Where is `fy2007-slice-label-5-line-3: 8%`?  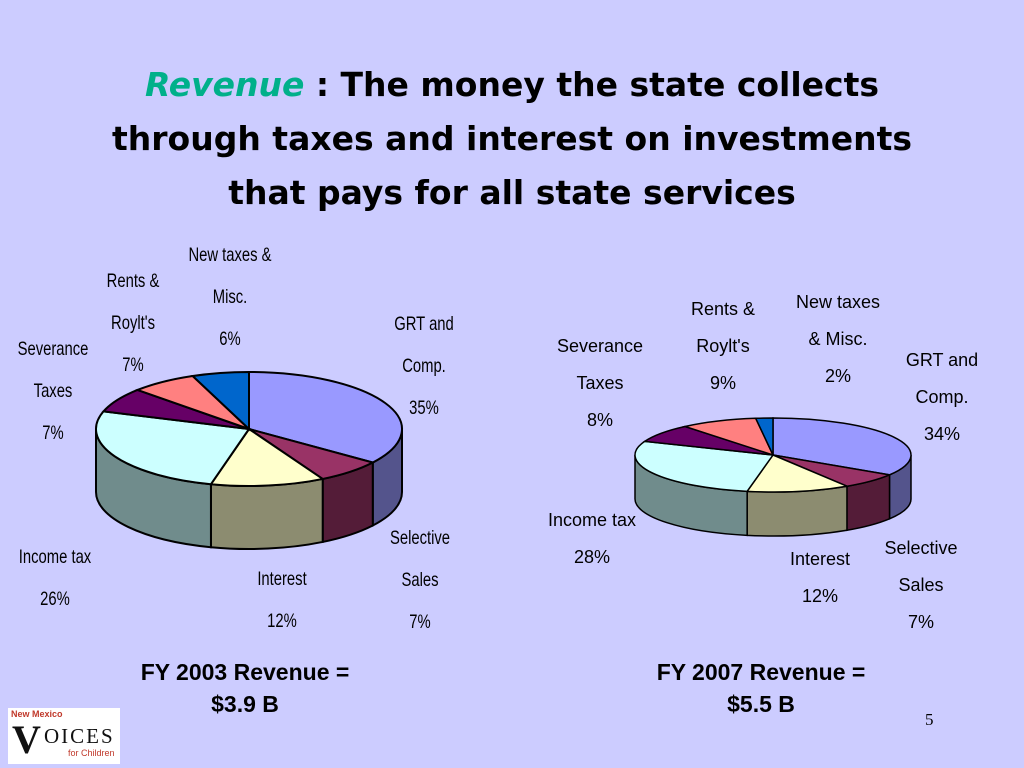 fy2007-slice-label-5-line-3: 8% is located at coordinates (600, 420).